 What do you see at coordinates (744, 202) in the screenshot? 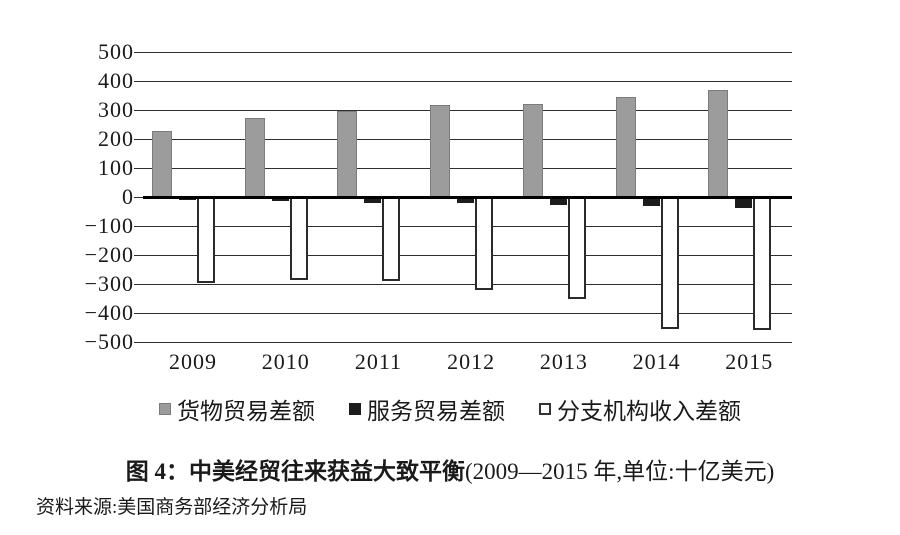
I see `bar-services-2015` at bounding box center [744, 202].